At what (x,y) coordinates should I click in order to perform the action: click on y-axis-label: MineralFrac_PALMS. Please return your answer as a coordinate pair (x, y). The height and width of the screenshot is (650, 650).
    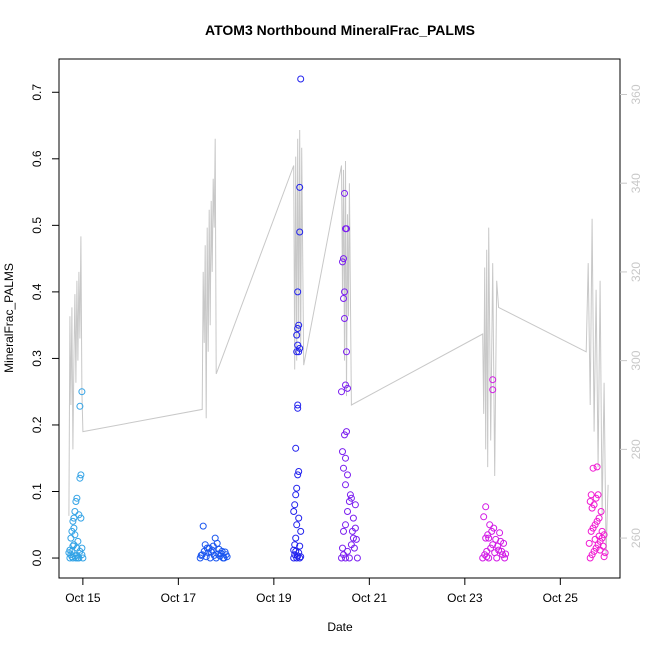
    Looking at the image, I should click on (9, 318).